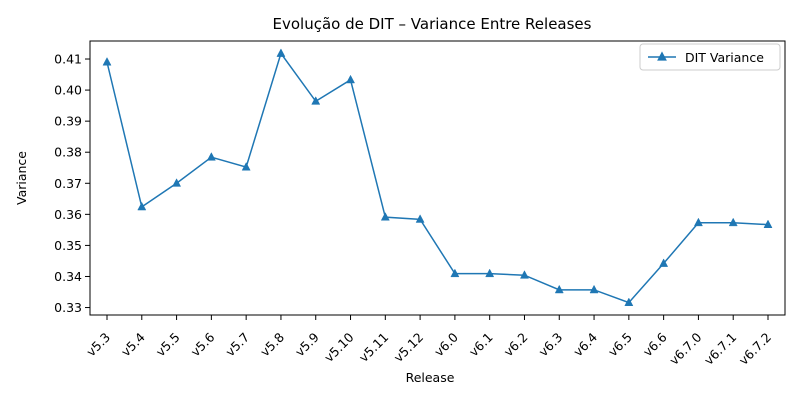  I want to click on y-tick-label: 0.39, so click(68, 121).